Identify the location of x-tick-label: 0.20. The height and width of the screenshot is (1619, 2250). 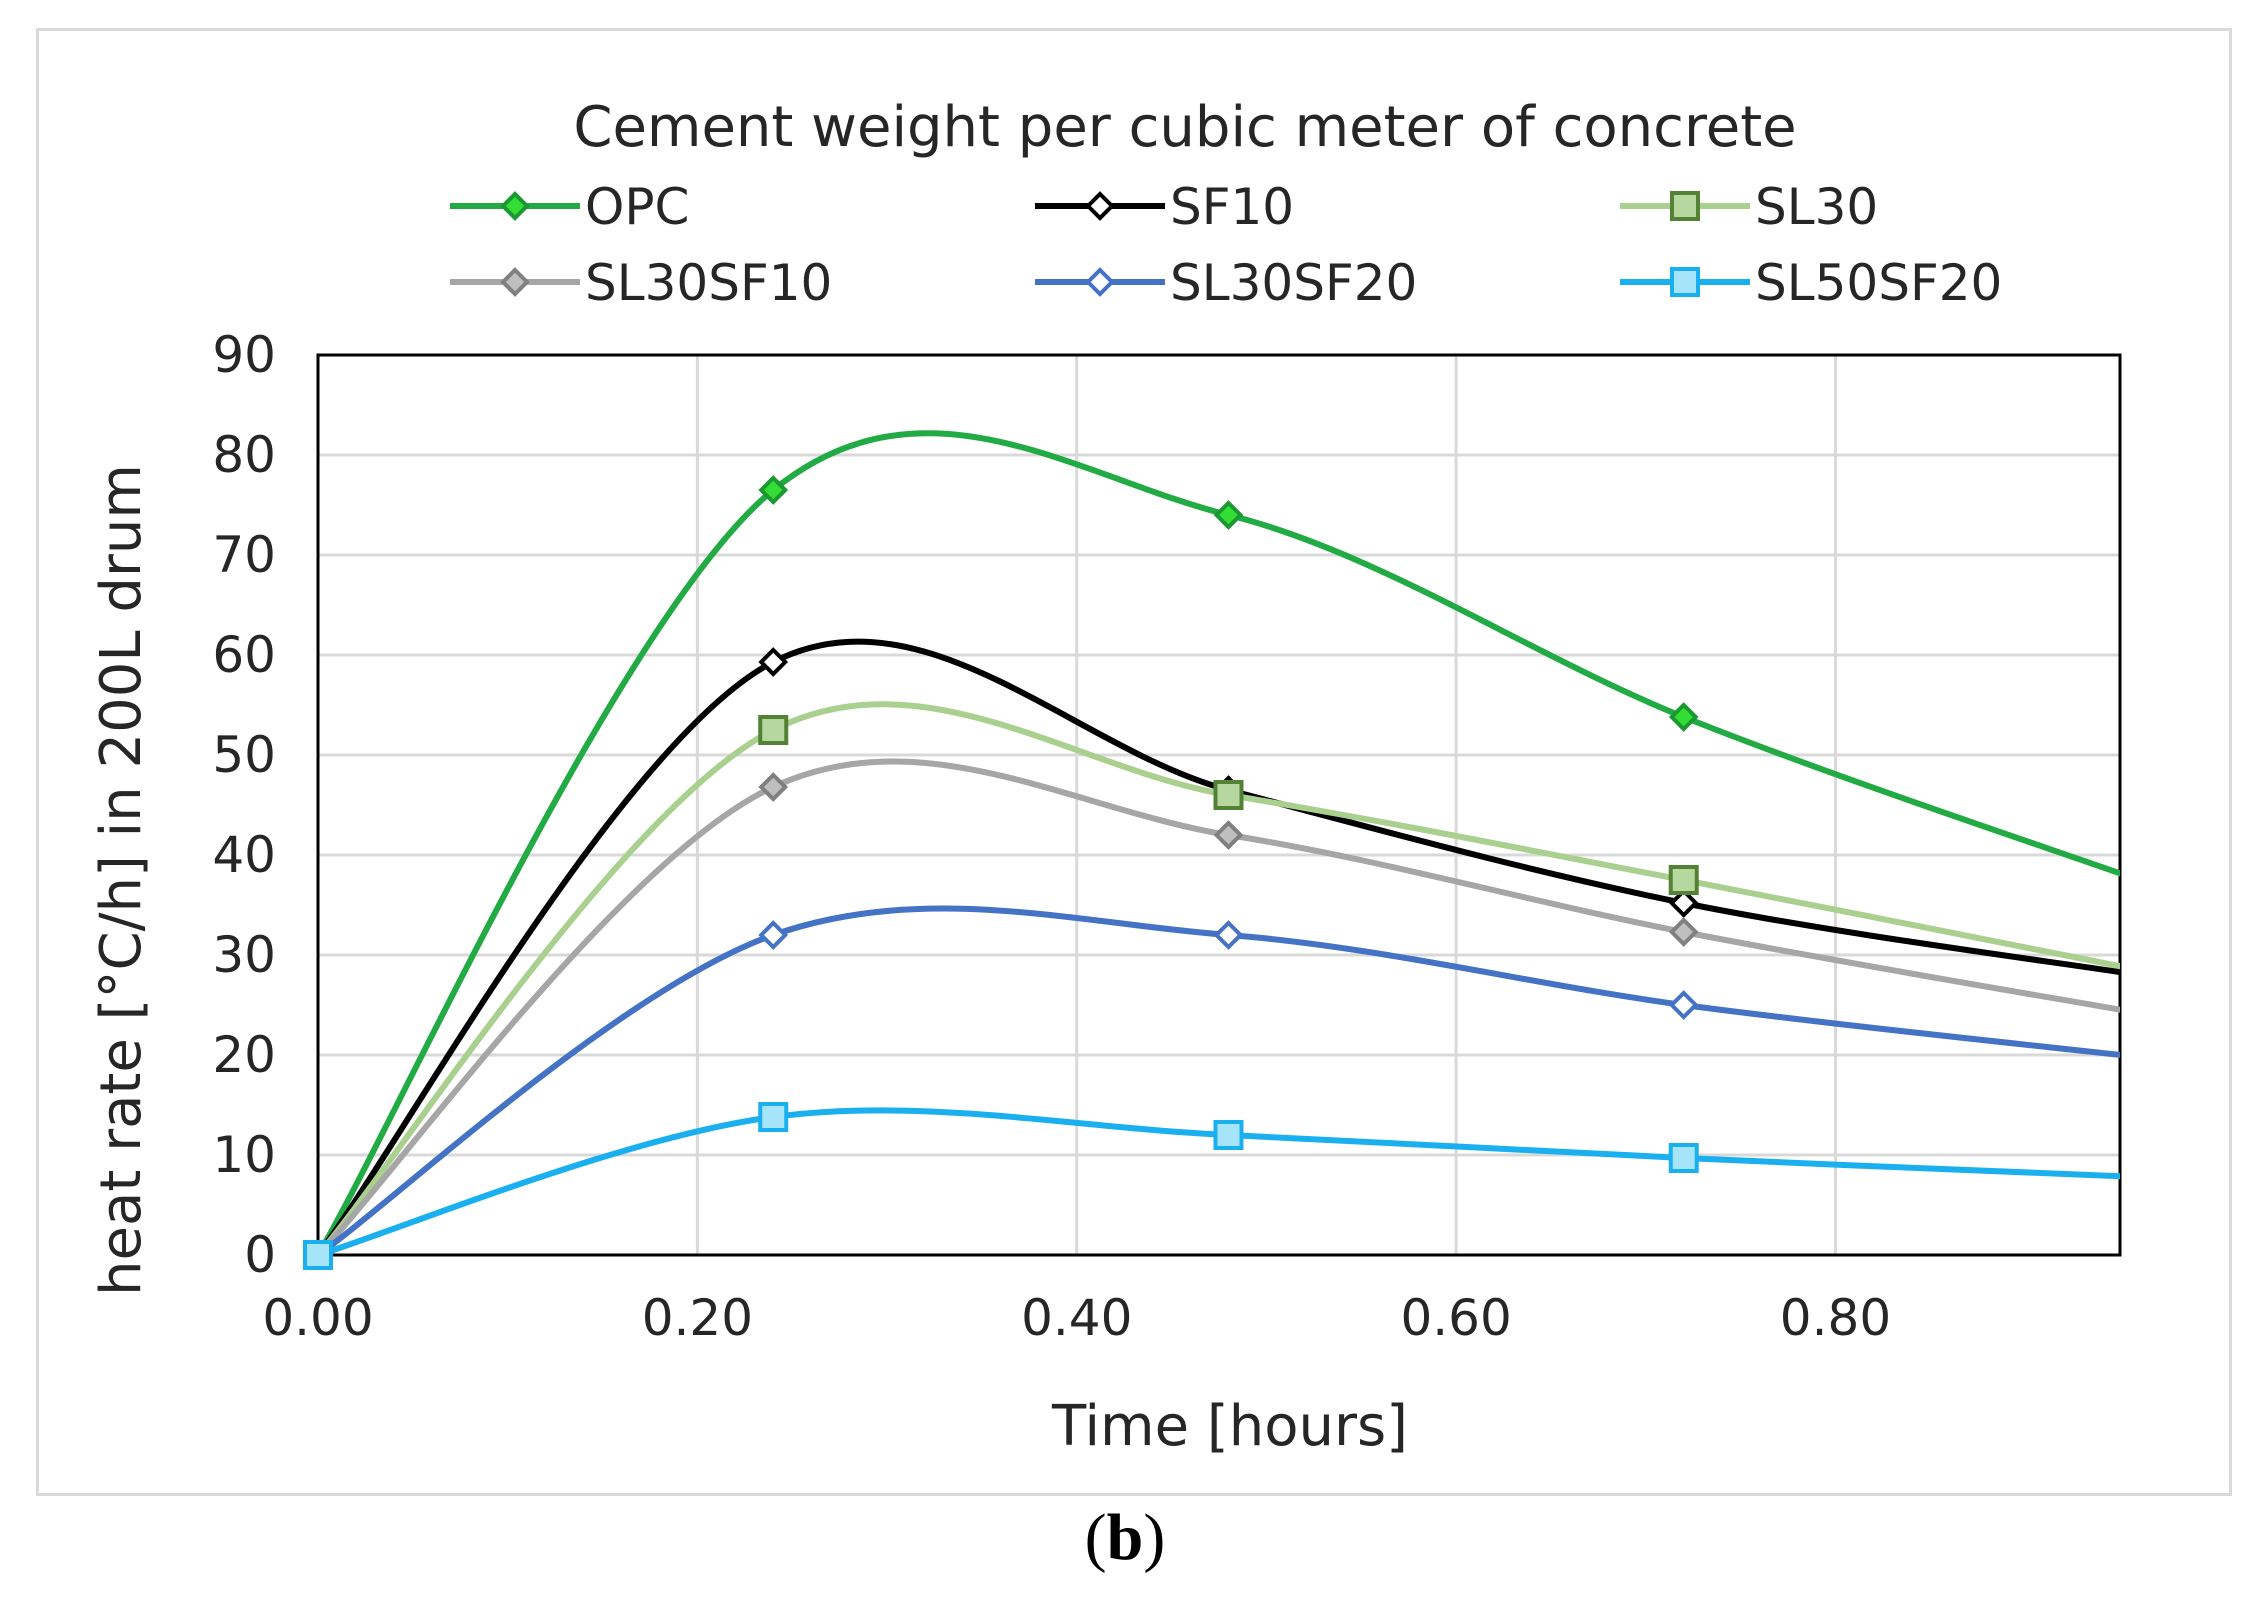
(697, 1318).